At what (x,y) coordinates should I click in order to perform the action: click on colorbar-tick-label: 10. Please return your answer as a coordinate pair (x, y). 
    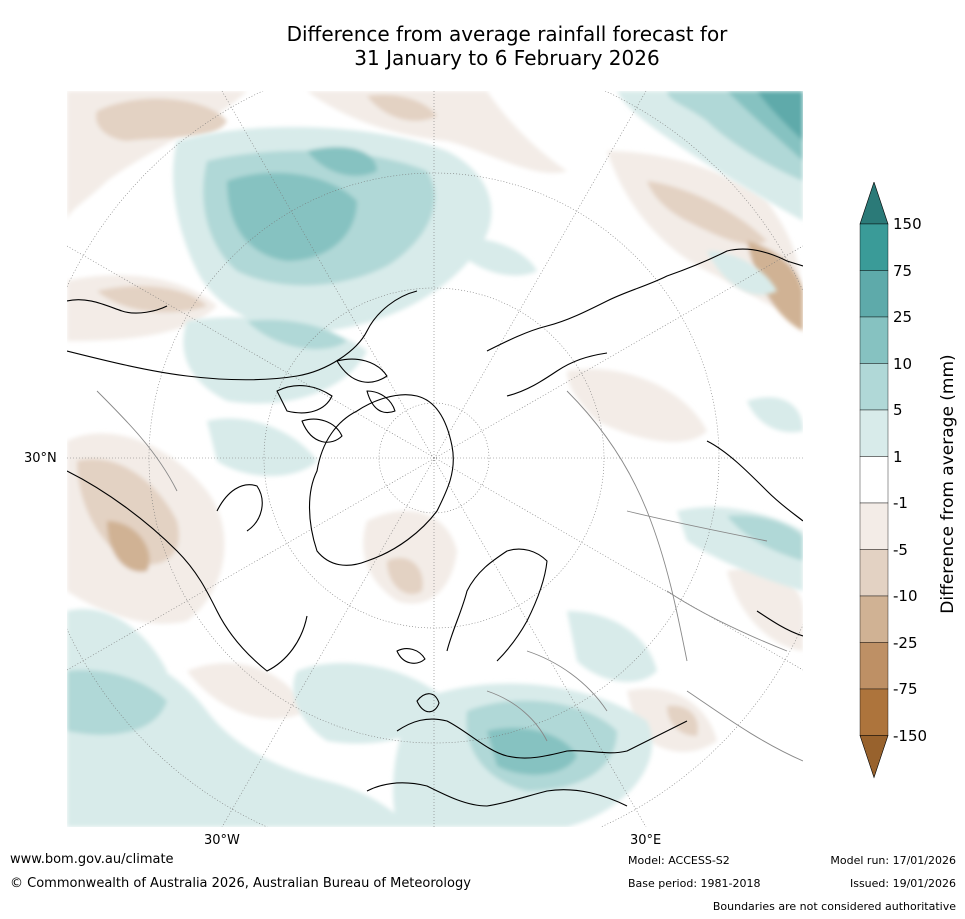
    Looking at the image, I should click on (903, 363).